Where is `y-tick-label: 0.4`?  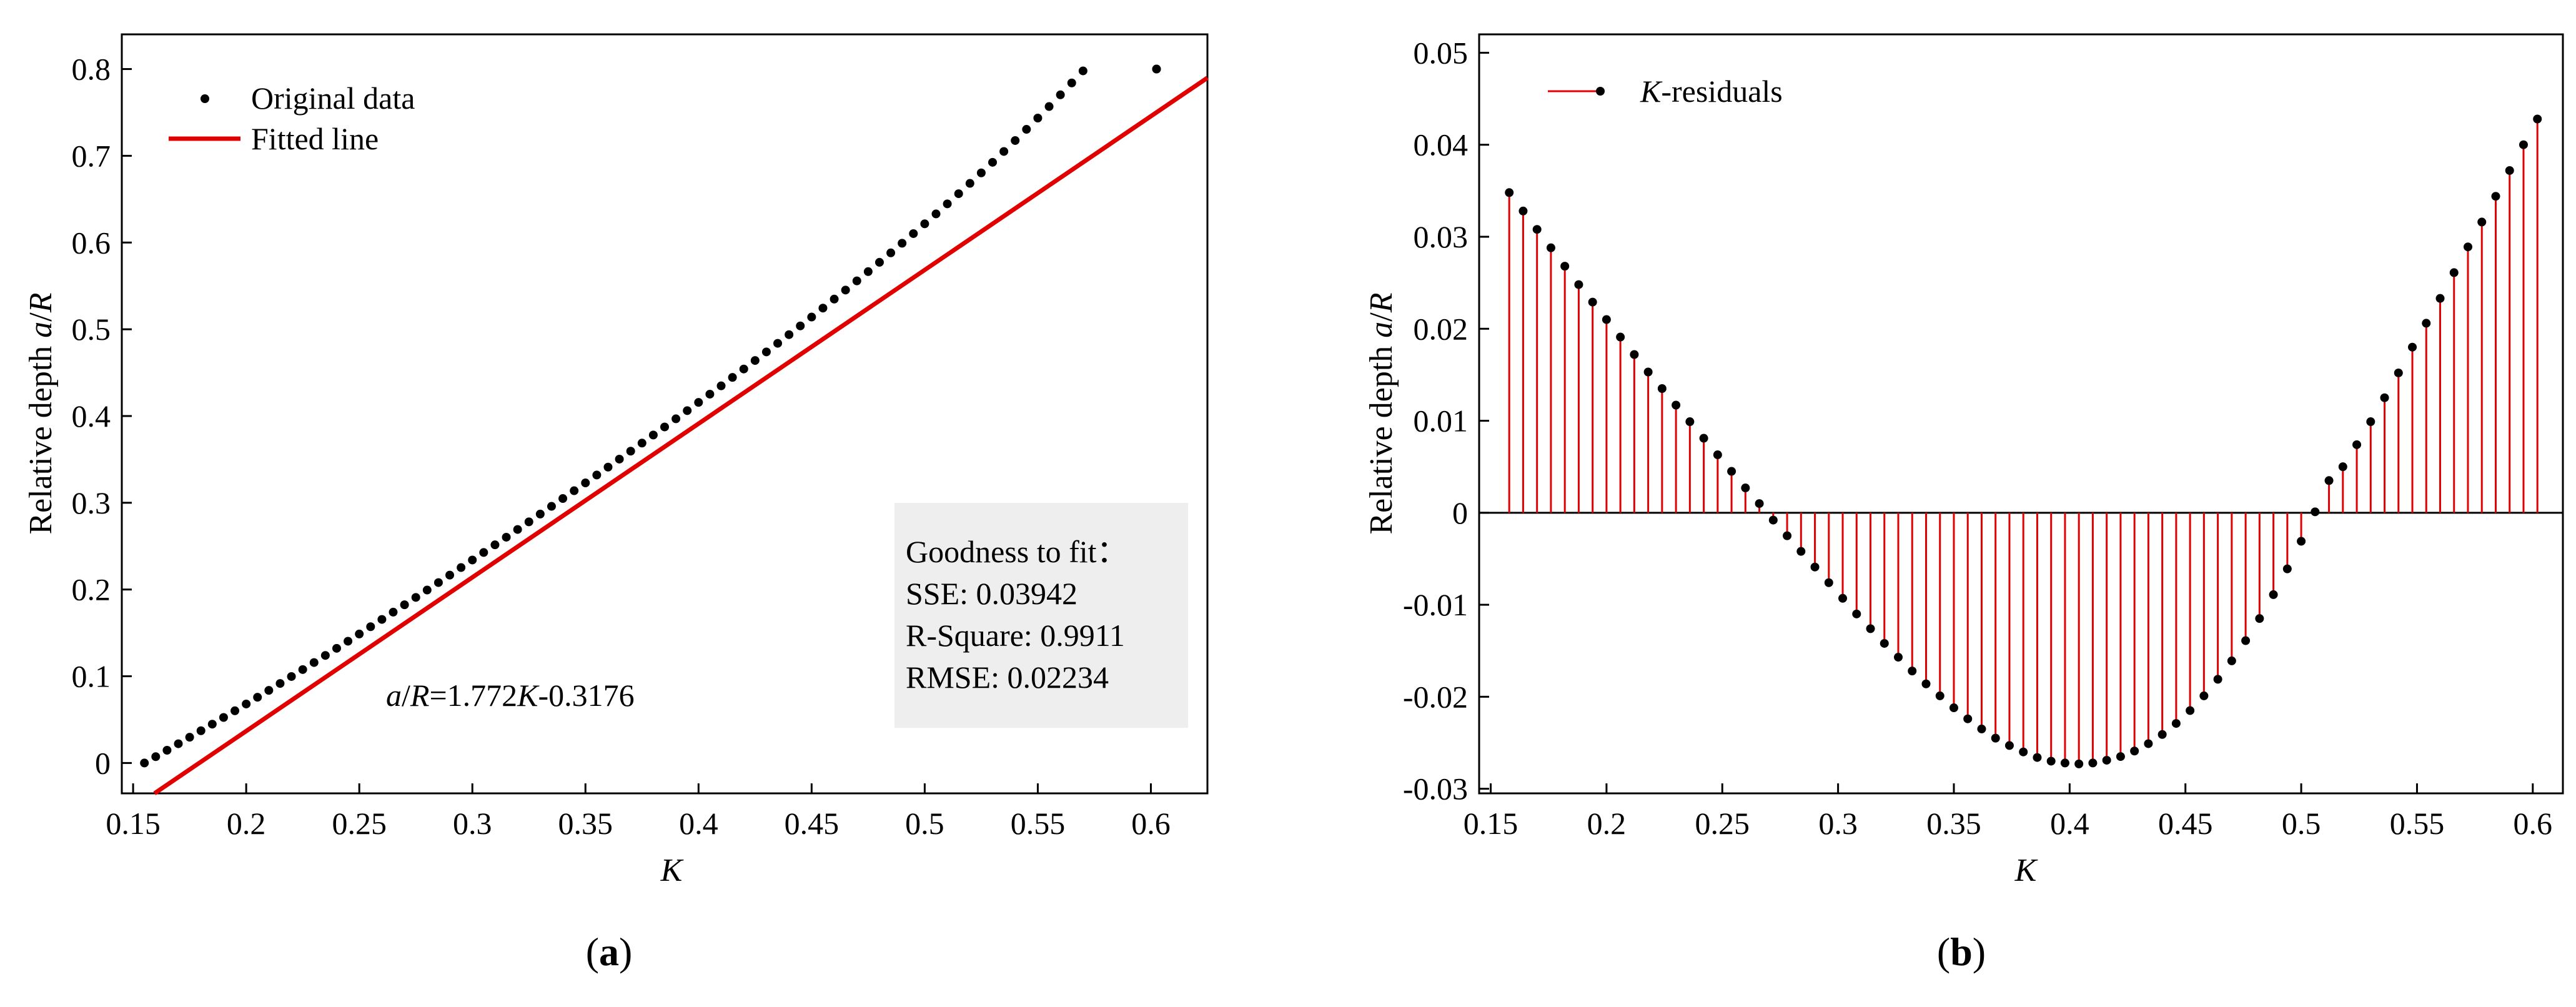 y-tick-label: 0.4 is located at coordinates (91, 416).